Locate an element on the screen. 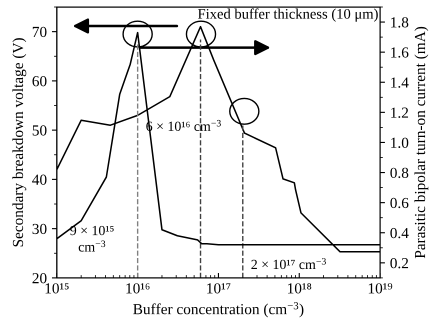 This screenshot has width=444, height=334. annotation: Fixed buffer thickness (10 μm) is located at coordinates (288, 15).